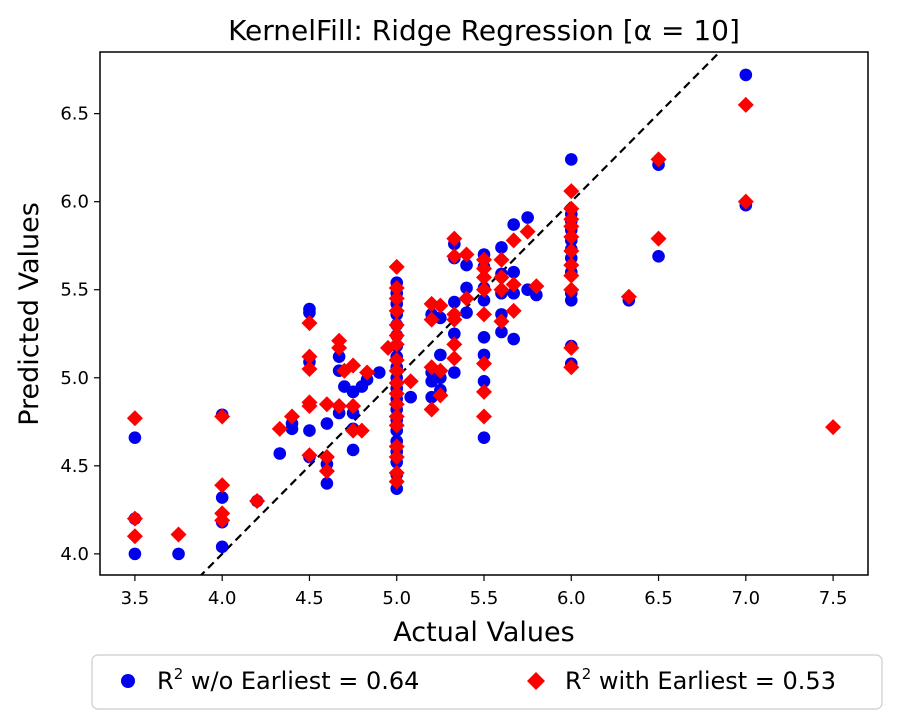 The height and width of the screenshot is (720, 897). I want to click on legend-marker-diamond, so click(536, 681).